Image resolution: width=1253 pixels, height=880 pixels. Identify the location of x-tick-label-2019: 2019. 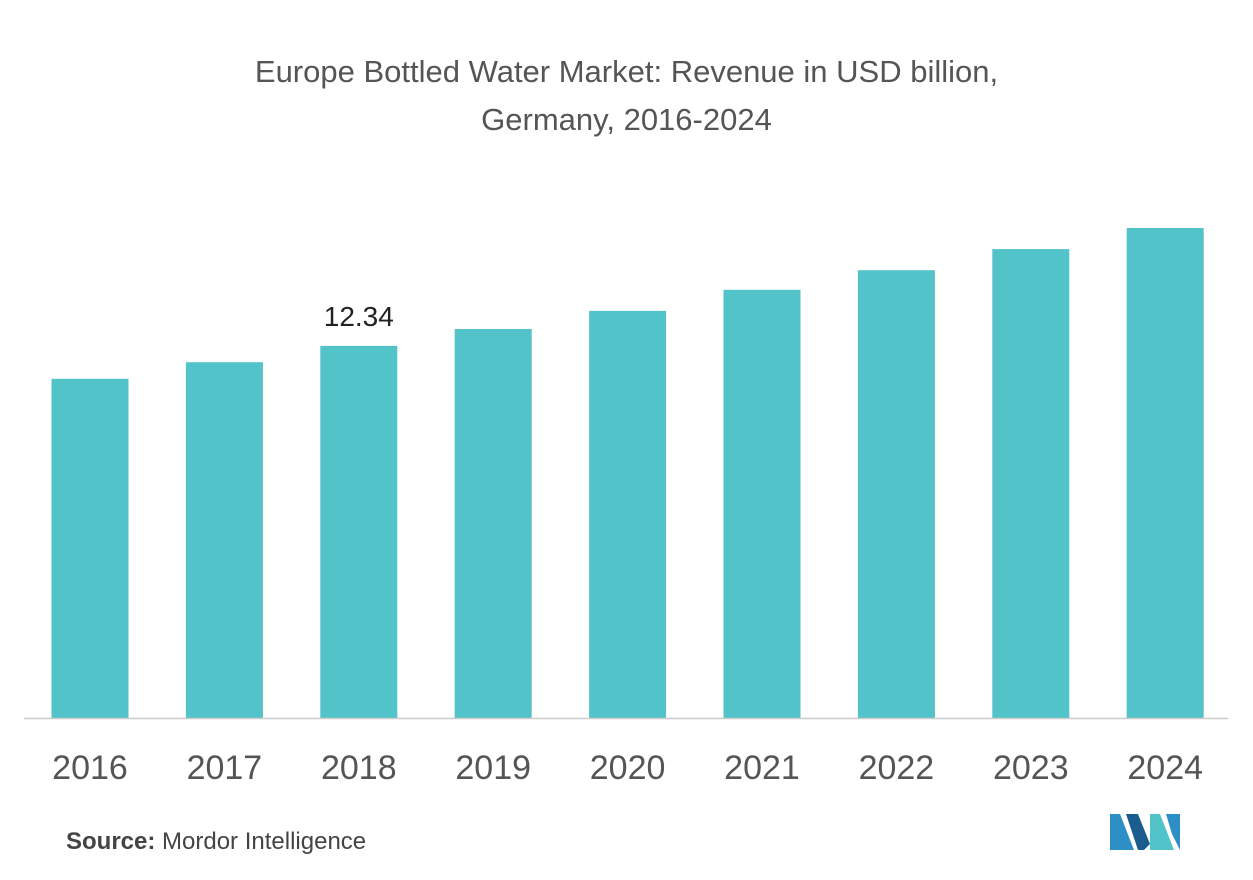
(493, 768).